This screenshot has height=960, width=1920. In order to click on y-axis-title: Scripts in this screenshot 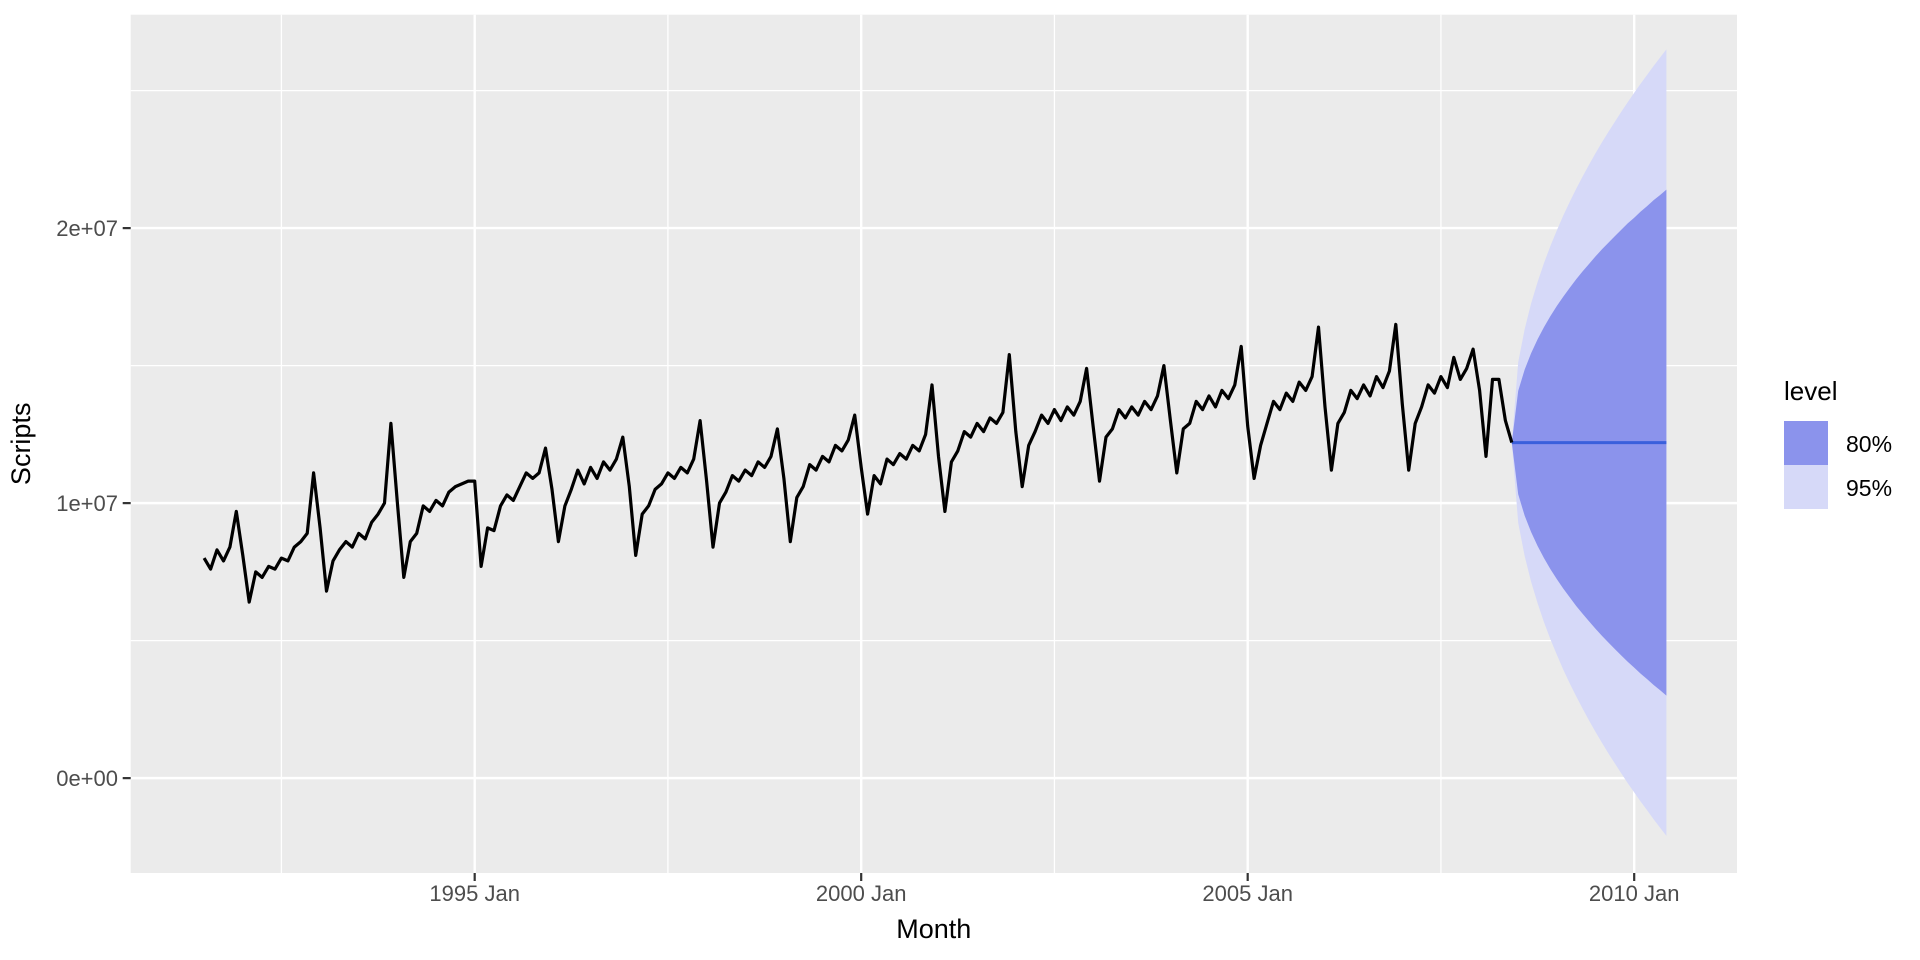, I will do `click(21, 444)`.